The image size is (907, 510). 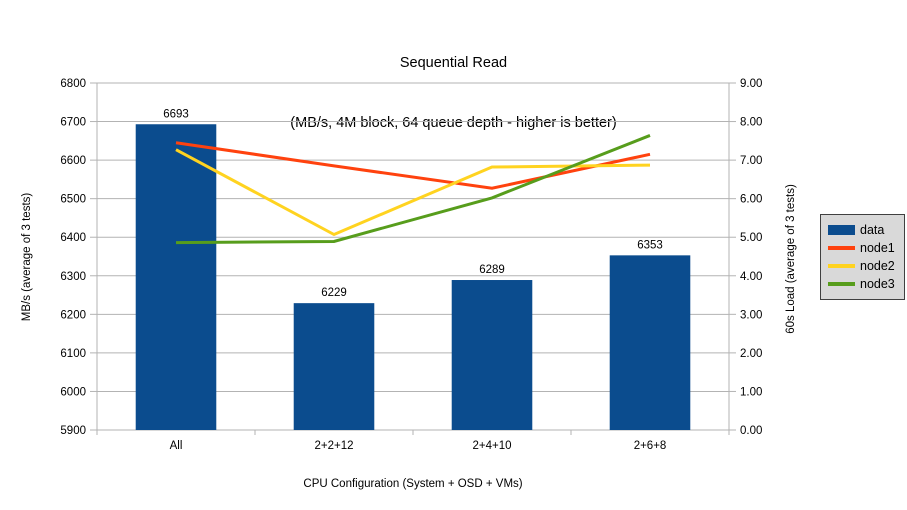 I want to click on legend-label-data: data, so click(x=872, y=230).